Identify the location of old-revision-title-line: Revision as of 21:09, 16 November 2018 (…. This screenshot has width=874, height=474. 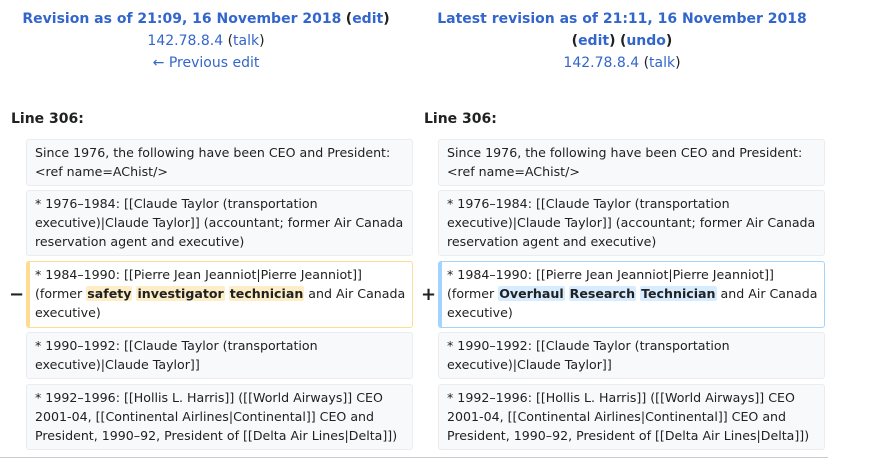
(206, 19).